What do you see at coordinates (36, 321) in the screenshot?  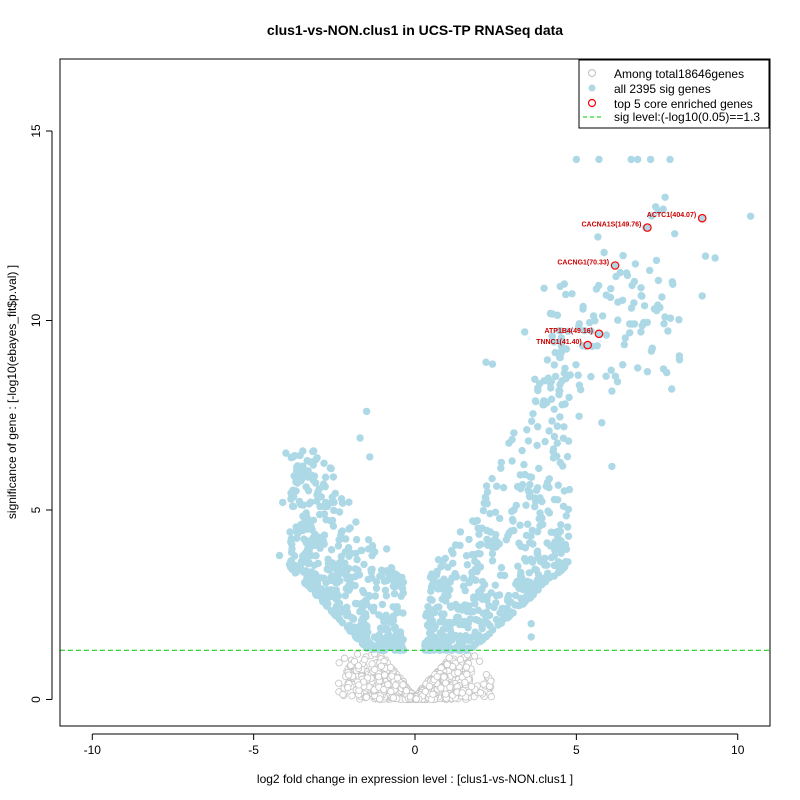 I see `y-tick-label: 10` at bounding box center [36, 321].